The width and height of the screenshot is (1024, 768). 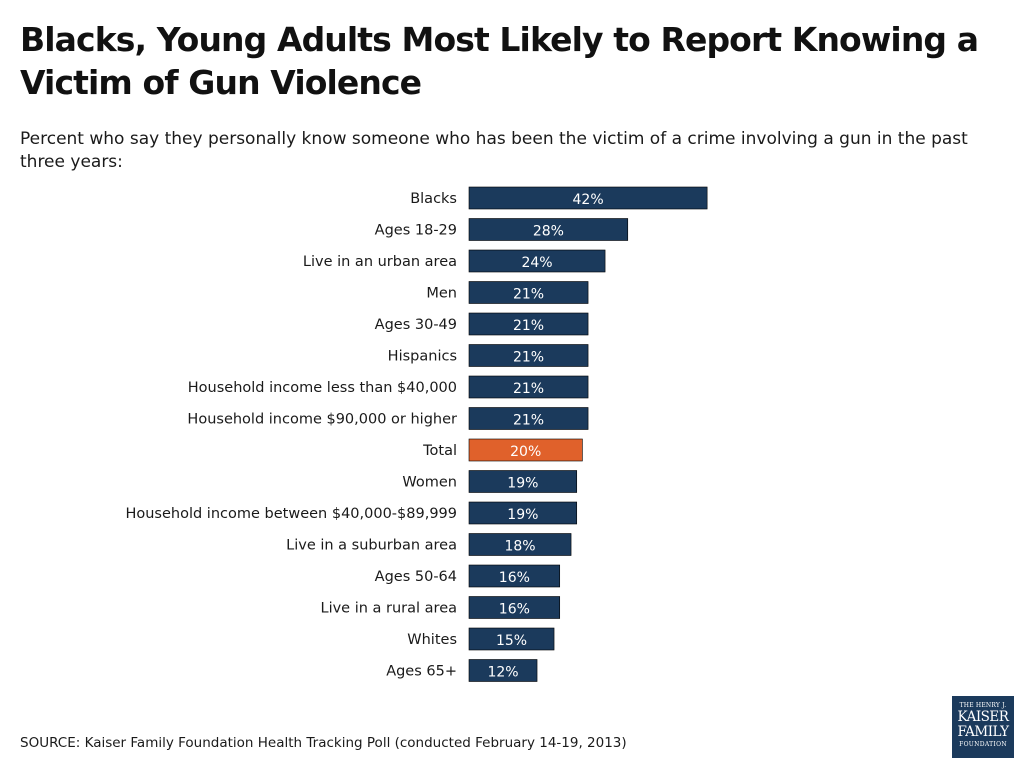 I want to click on logo-line-2: KAISER, so click(x=983, y=717).